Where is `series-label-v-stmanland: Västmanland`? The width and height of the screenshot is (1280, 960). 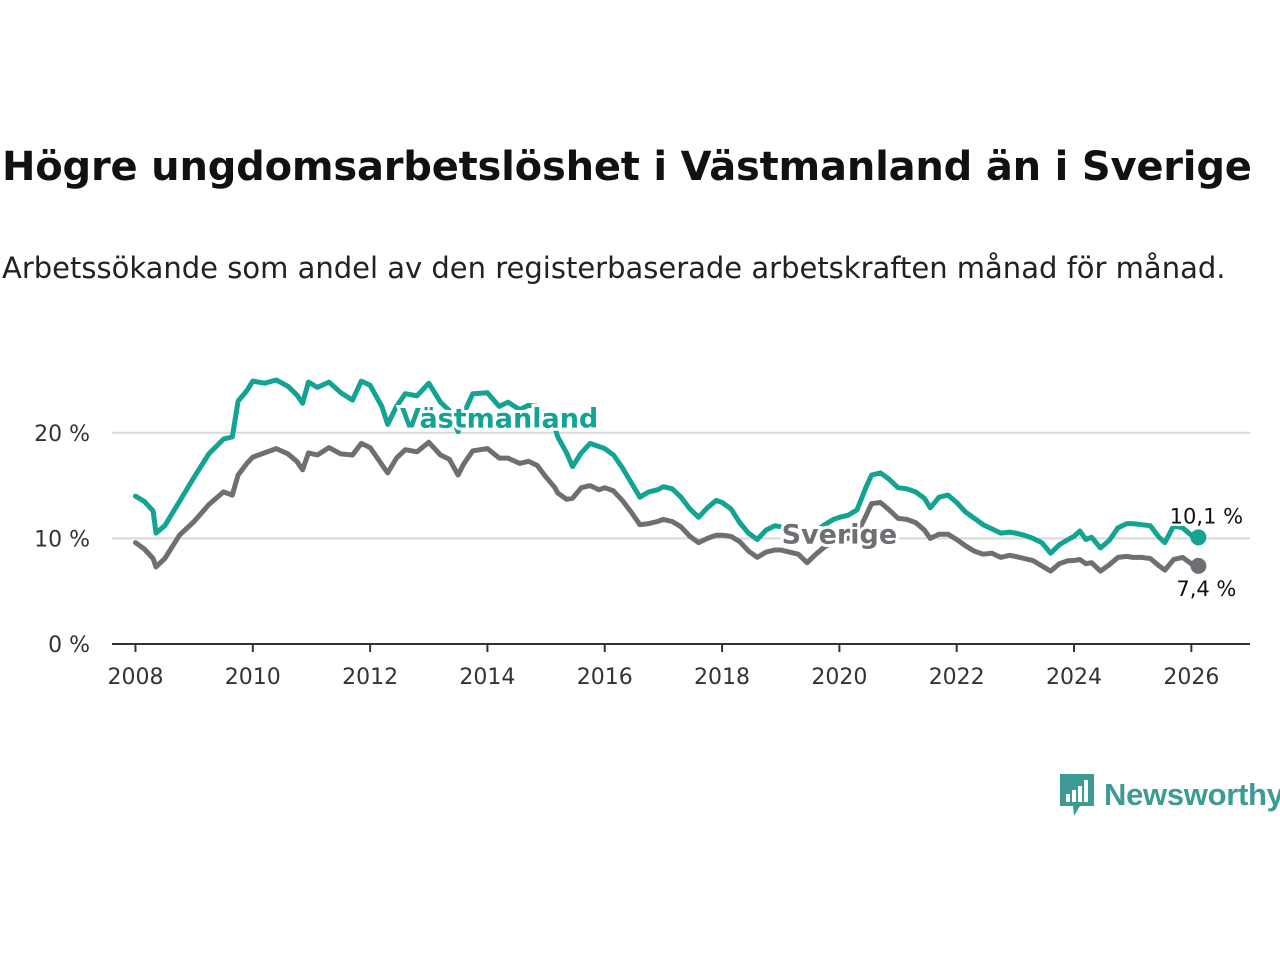
series-label-v-stmanland: Västmanland is located at coordinates (499, 419).